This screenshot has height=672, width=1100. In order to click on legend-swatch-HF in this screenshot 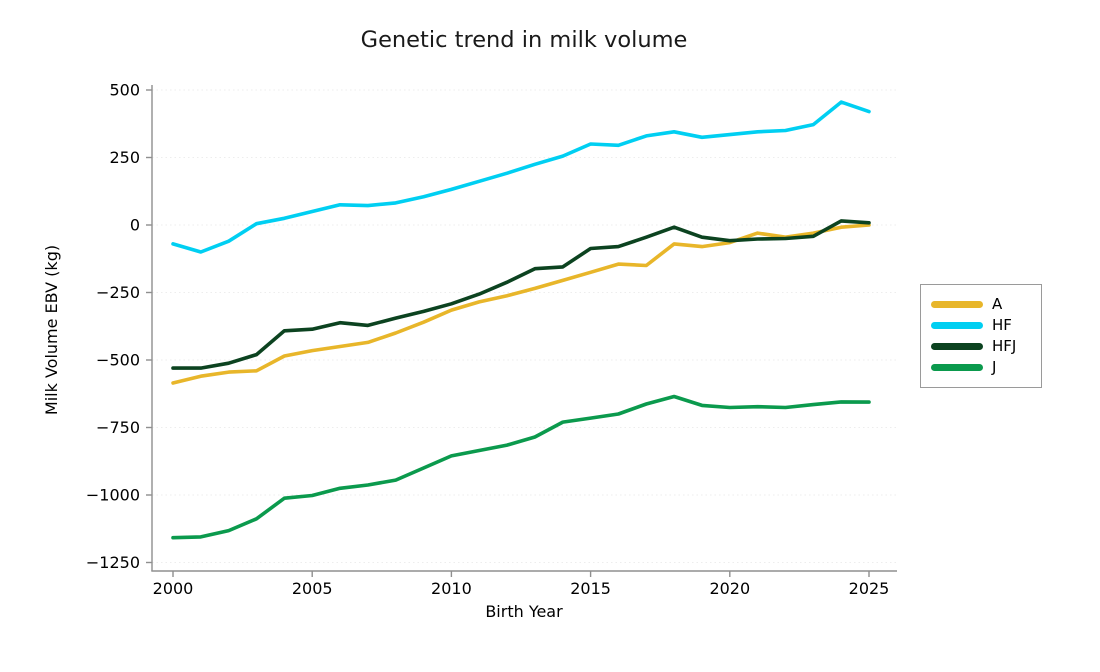, I will do `click(957, 325)`.